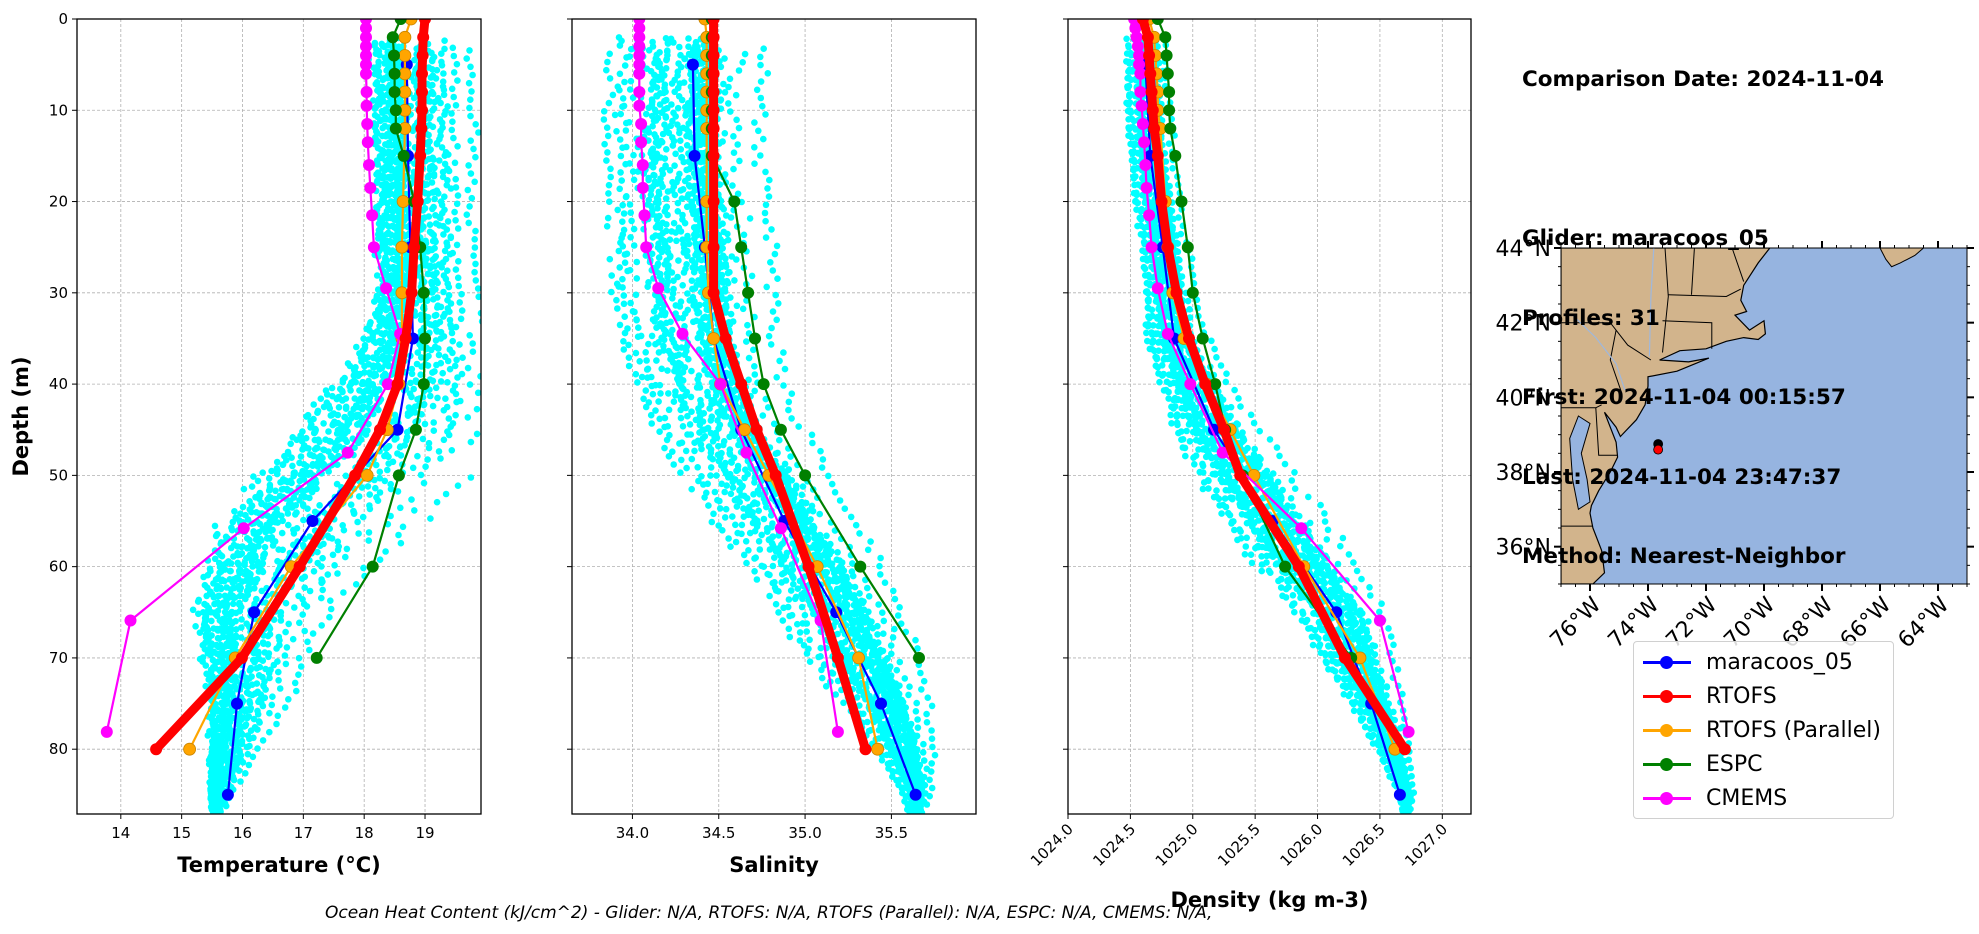  What do you see at coordinates (58, 110) in the screenshot?
I see `y-tick-label: 10` at bounding box center [58, 110].